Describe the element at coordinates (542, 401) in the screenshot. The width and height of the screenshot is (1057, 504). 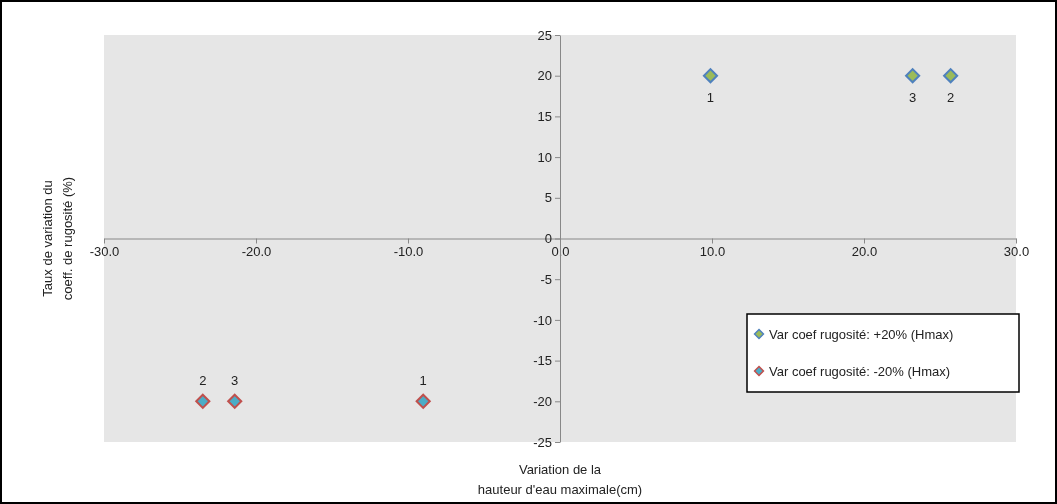
I see `y-tick-label: -20` at that location.